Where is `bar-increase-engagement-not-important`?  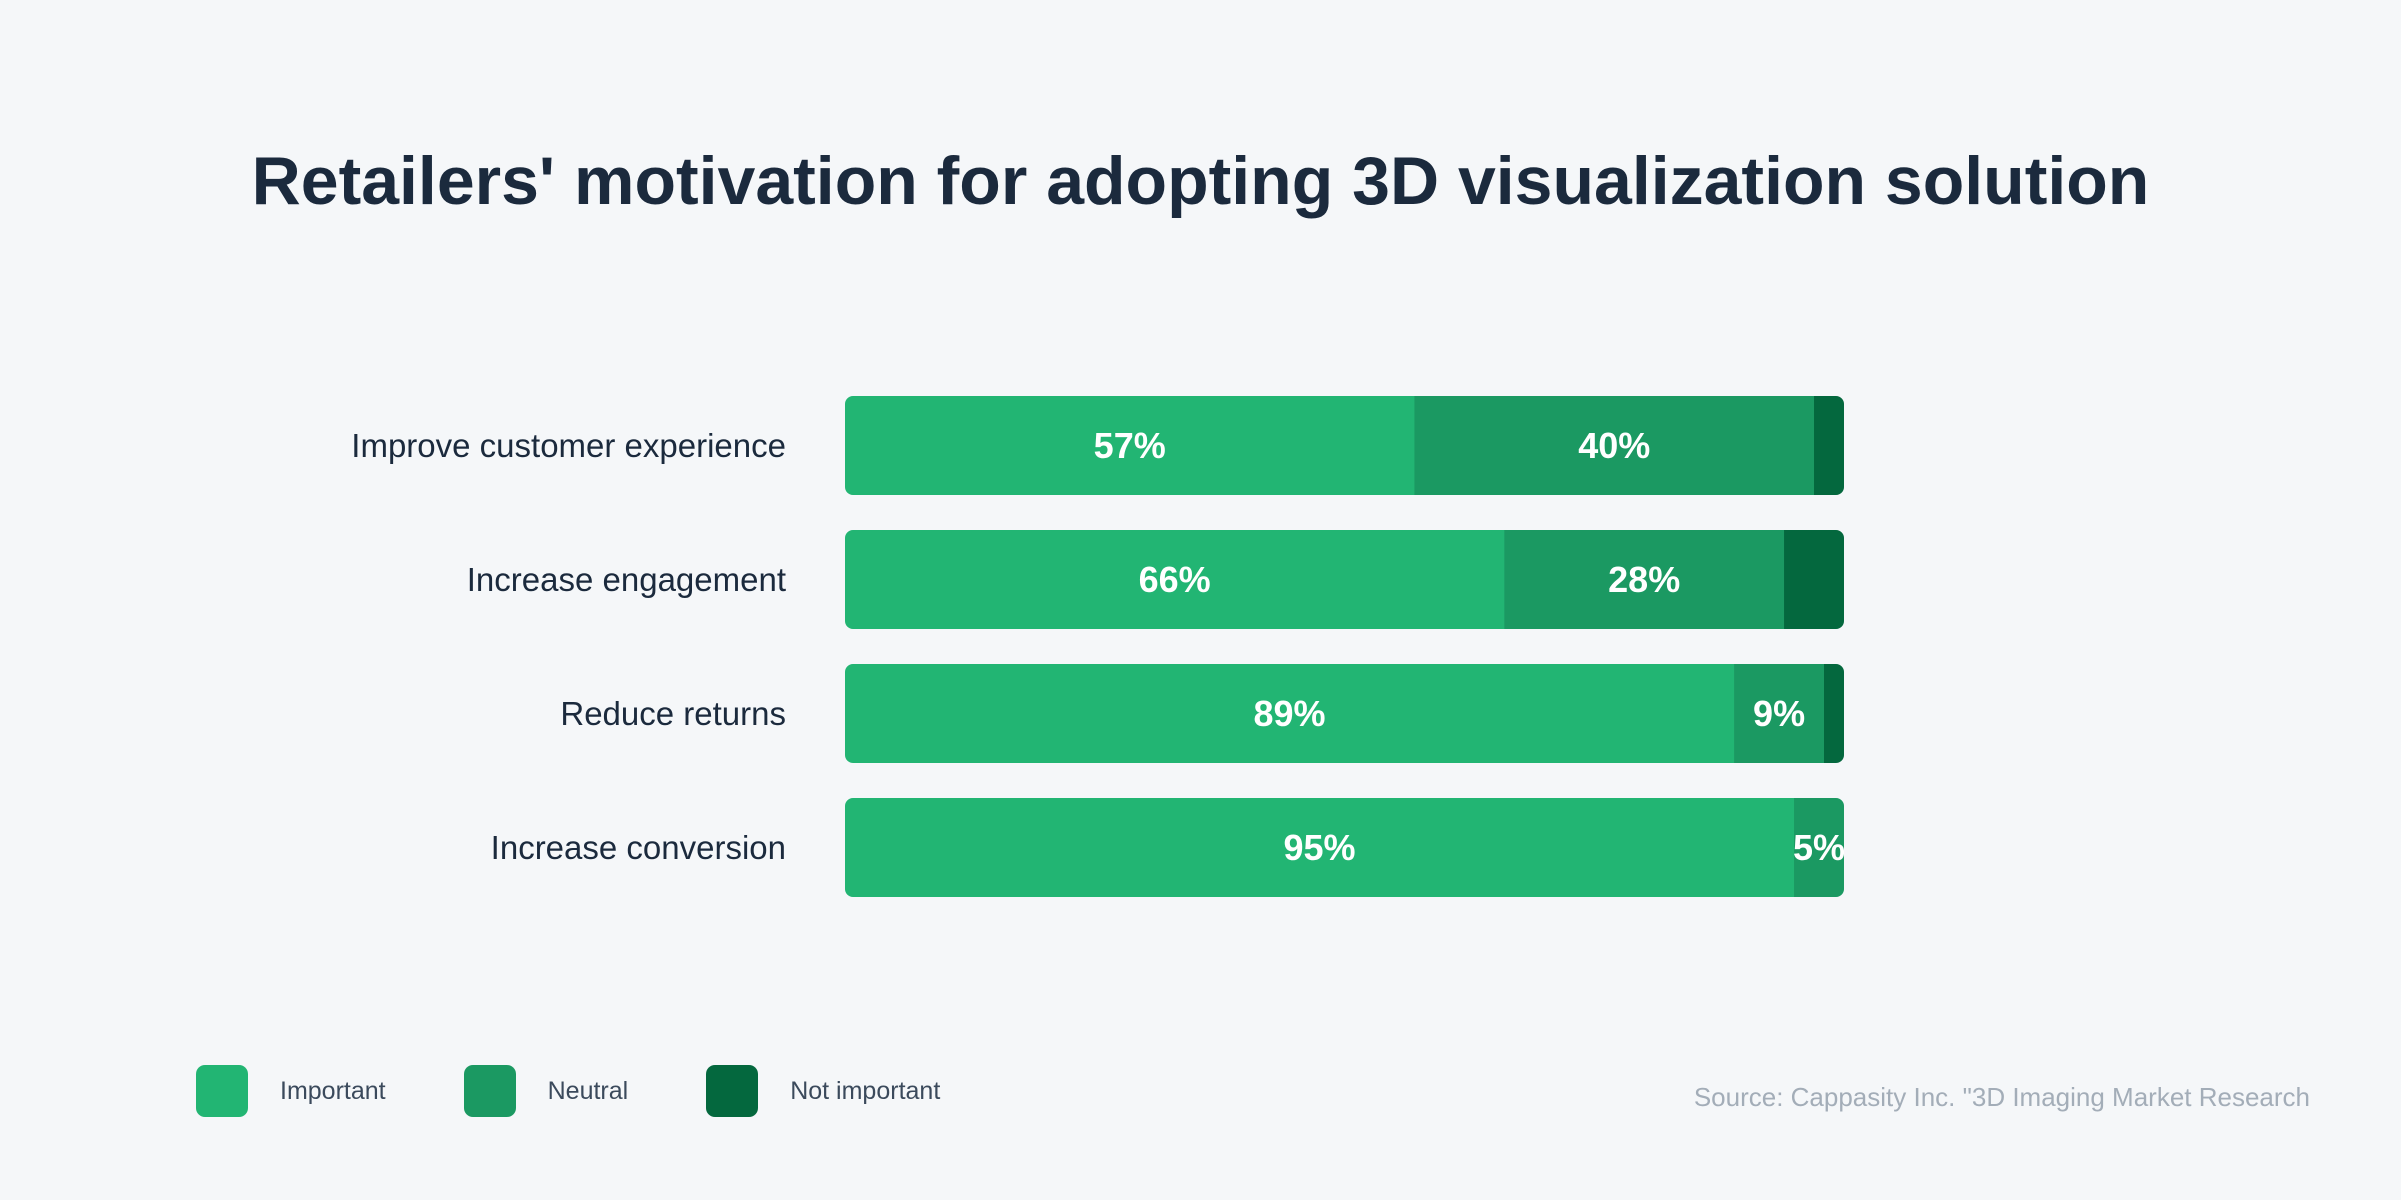
bar-increase-engagement-not-important is located at coordinates (1814, 579).